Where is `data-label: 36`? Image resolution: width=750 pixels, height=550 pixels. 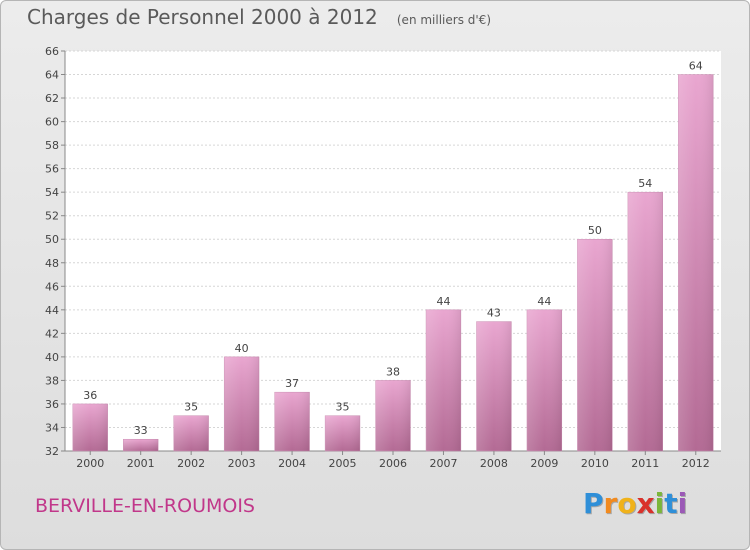
data-label: 36 is located at coordinates (90, 395).